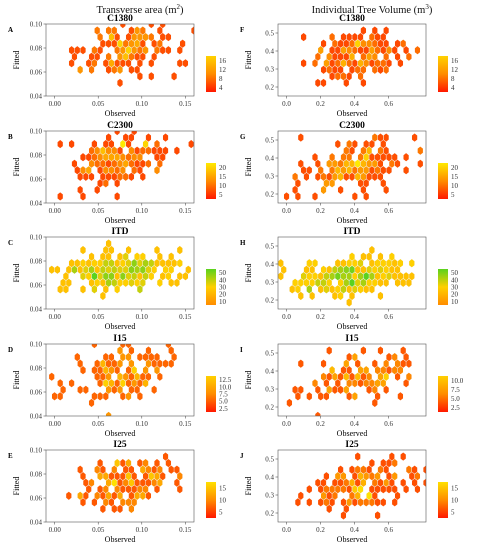  I want to click on y-tick-label: 0.08, so click(36, 156).